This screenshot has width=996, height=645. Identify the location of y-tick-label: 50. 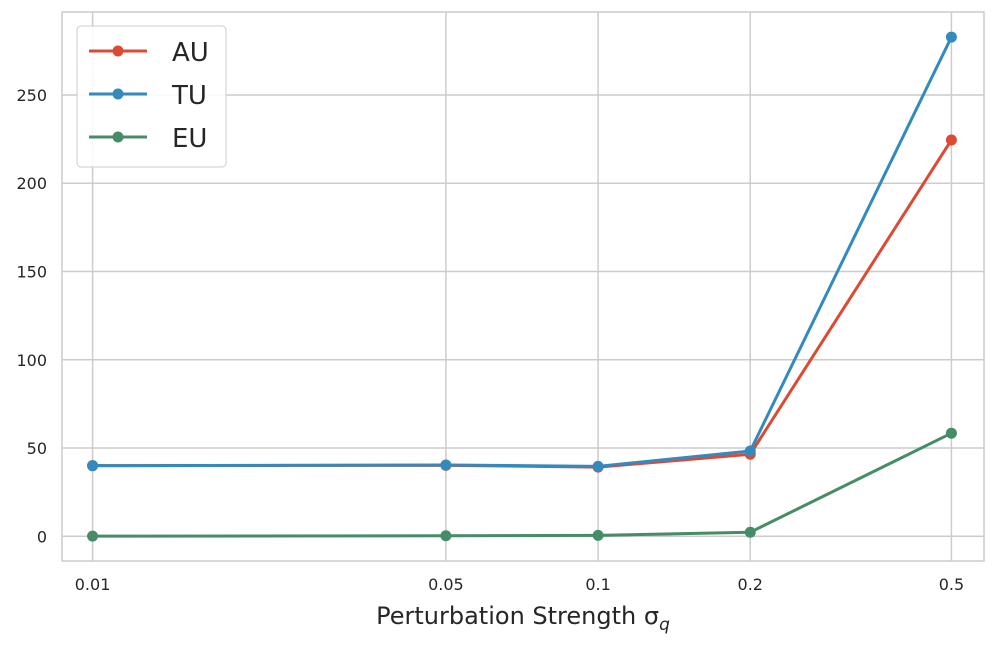
(37, 448).